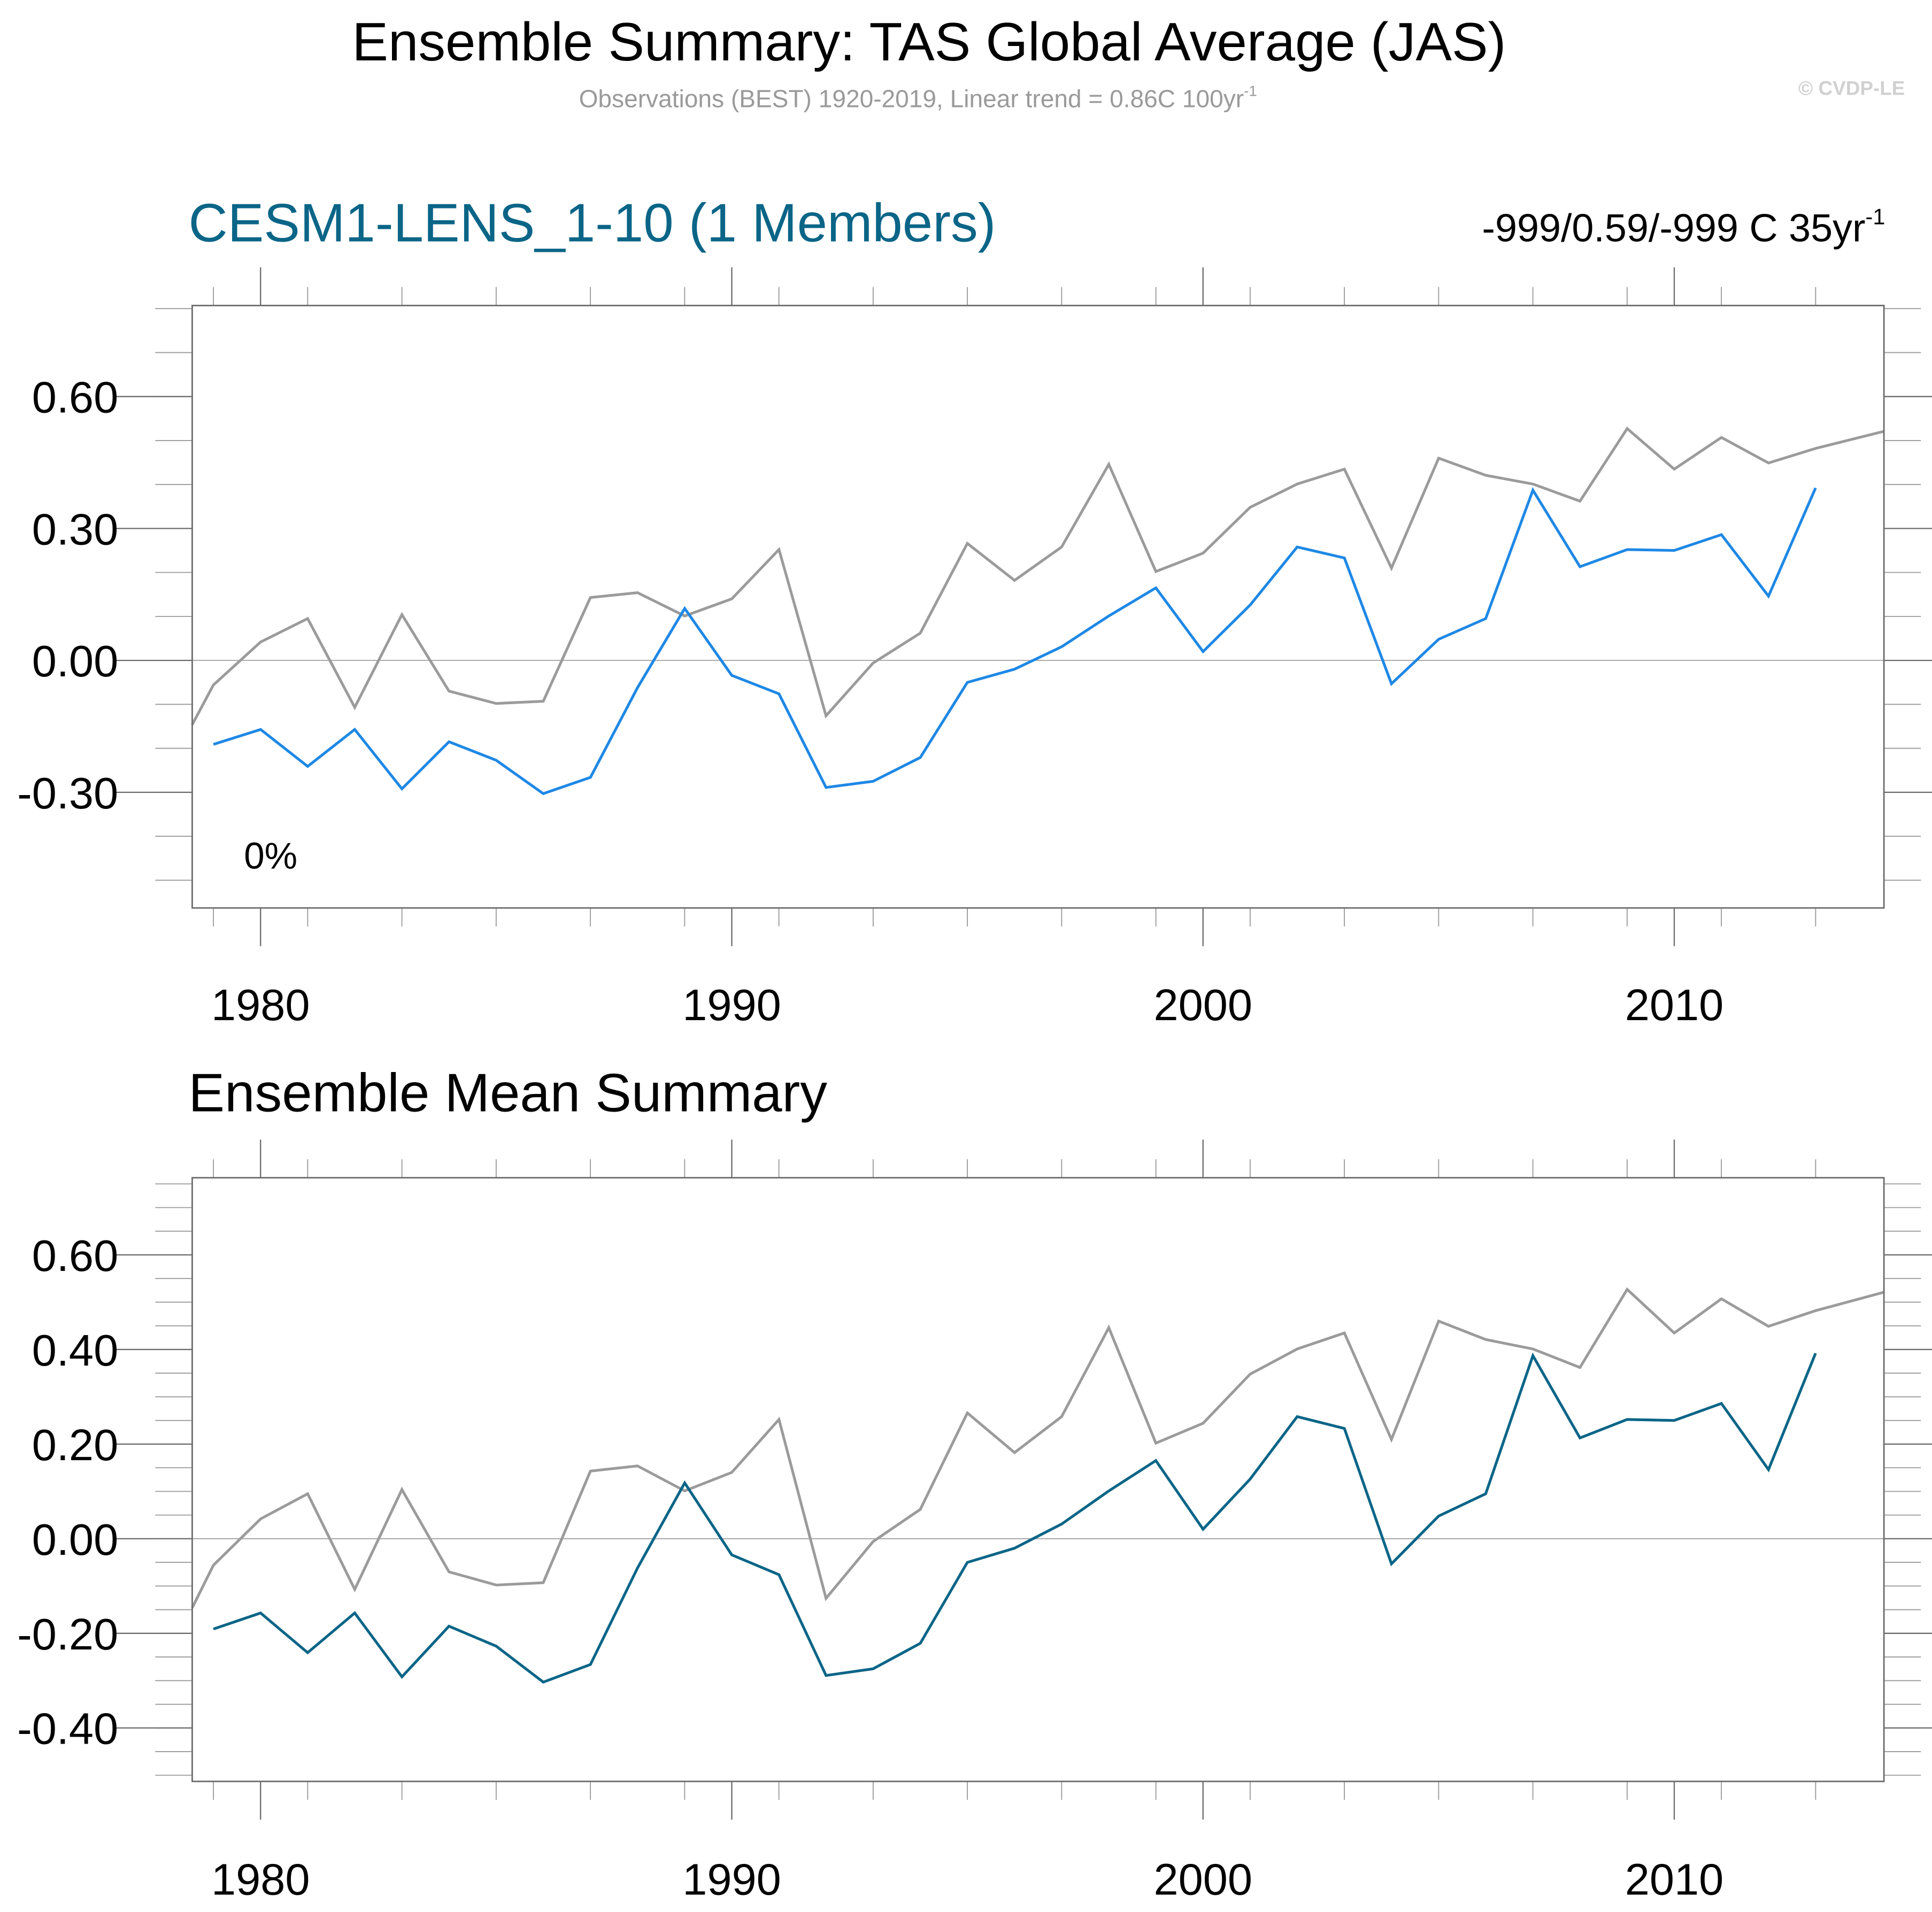  Describe the element at coordinates (1674, 228) in the screenshot. I see `trend-stat-text: -999/0.59/-999 C 35yr` at that location.